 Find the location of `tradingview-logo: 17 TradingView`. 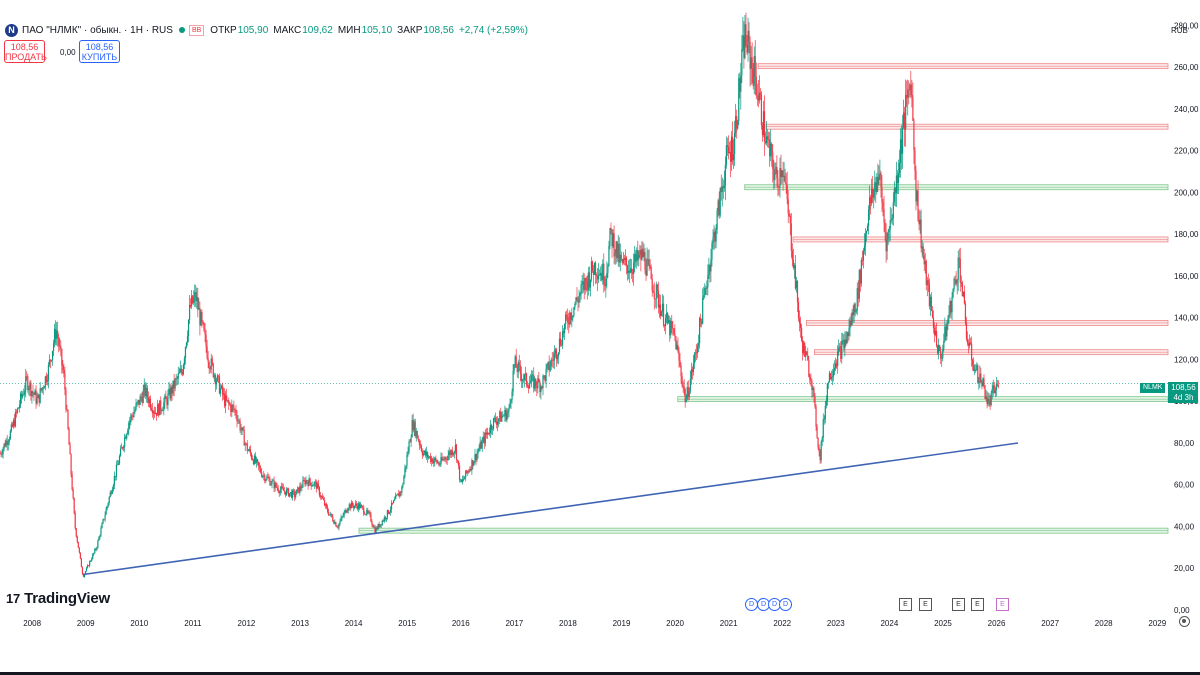

tradingview-logo: 17 TradingView is located at coordinates (58, 598).